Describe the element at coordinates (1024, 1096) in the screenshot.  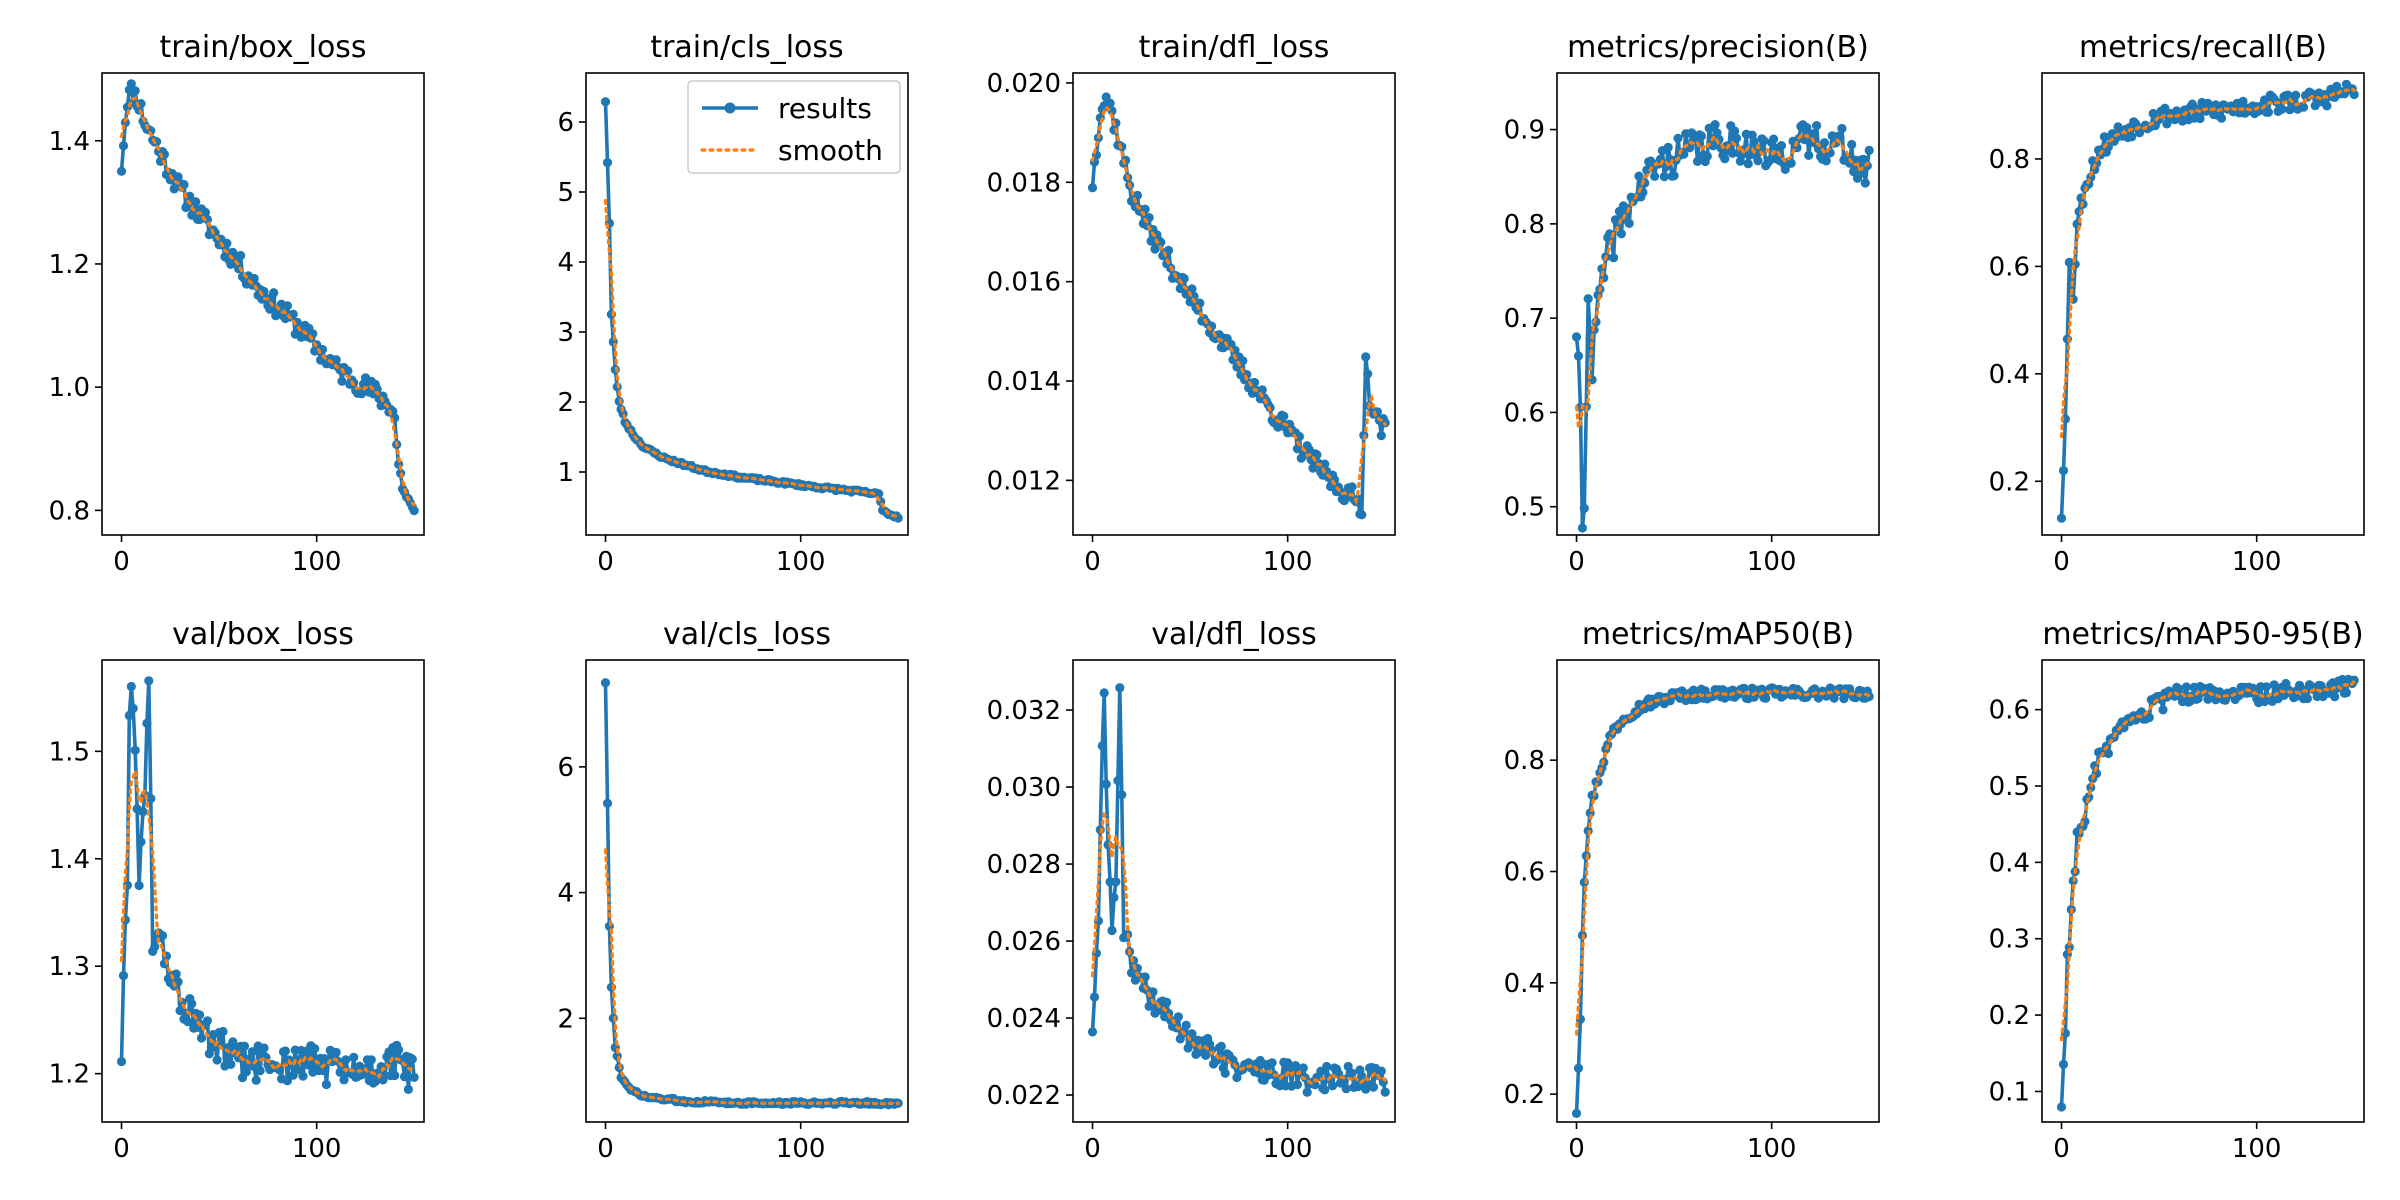
I see `y-tick-label: 0.022` at that location.